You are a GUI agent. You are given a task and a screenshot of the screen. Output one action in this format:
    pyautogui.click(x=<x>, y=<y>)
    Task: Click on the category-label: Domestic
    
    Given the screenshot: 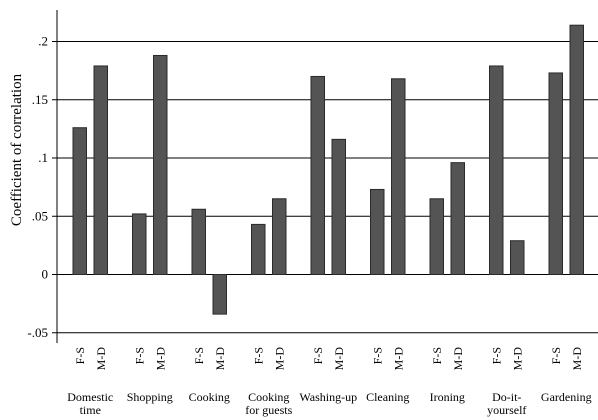 What is the action you would take?
    pyautogui.click(x=90, y=397)
    